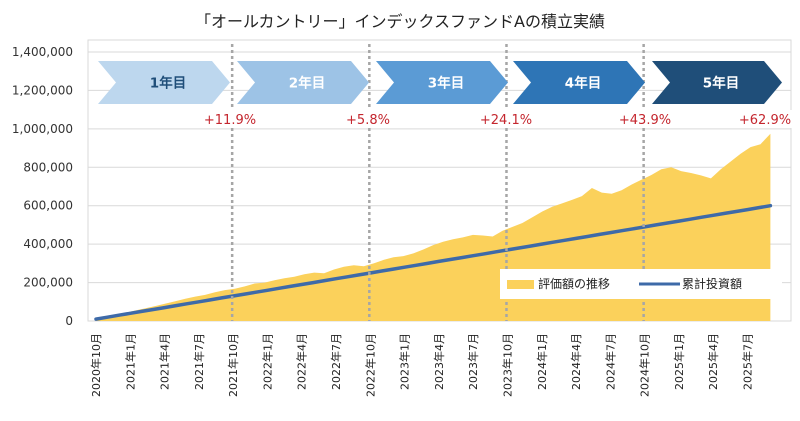 The height and width of the screenshot is (421, 800). Describe the element at coordinates (721, 83) in the screenshot. I see `phase-label: 5年目` at that location.